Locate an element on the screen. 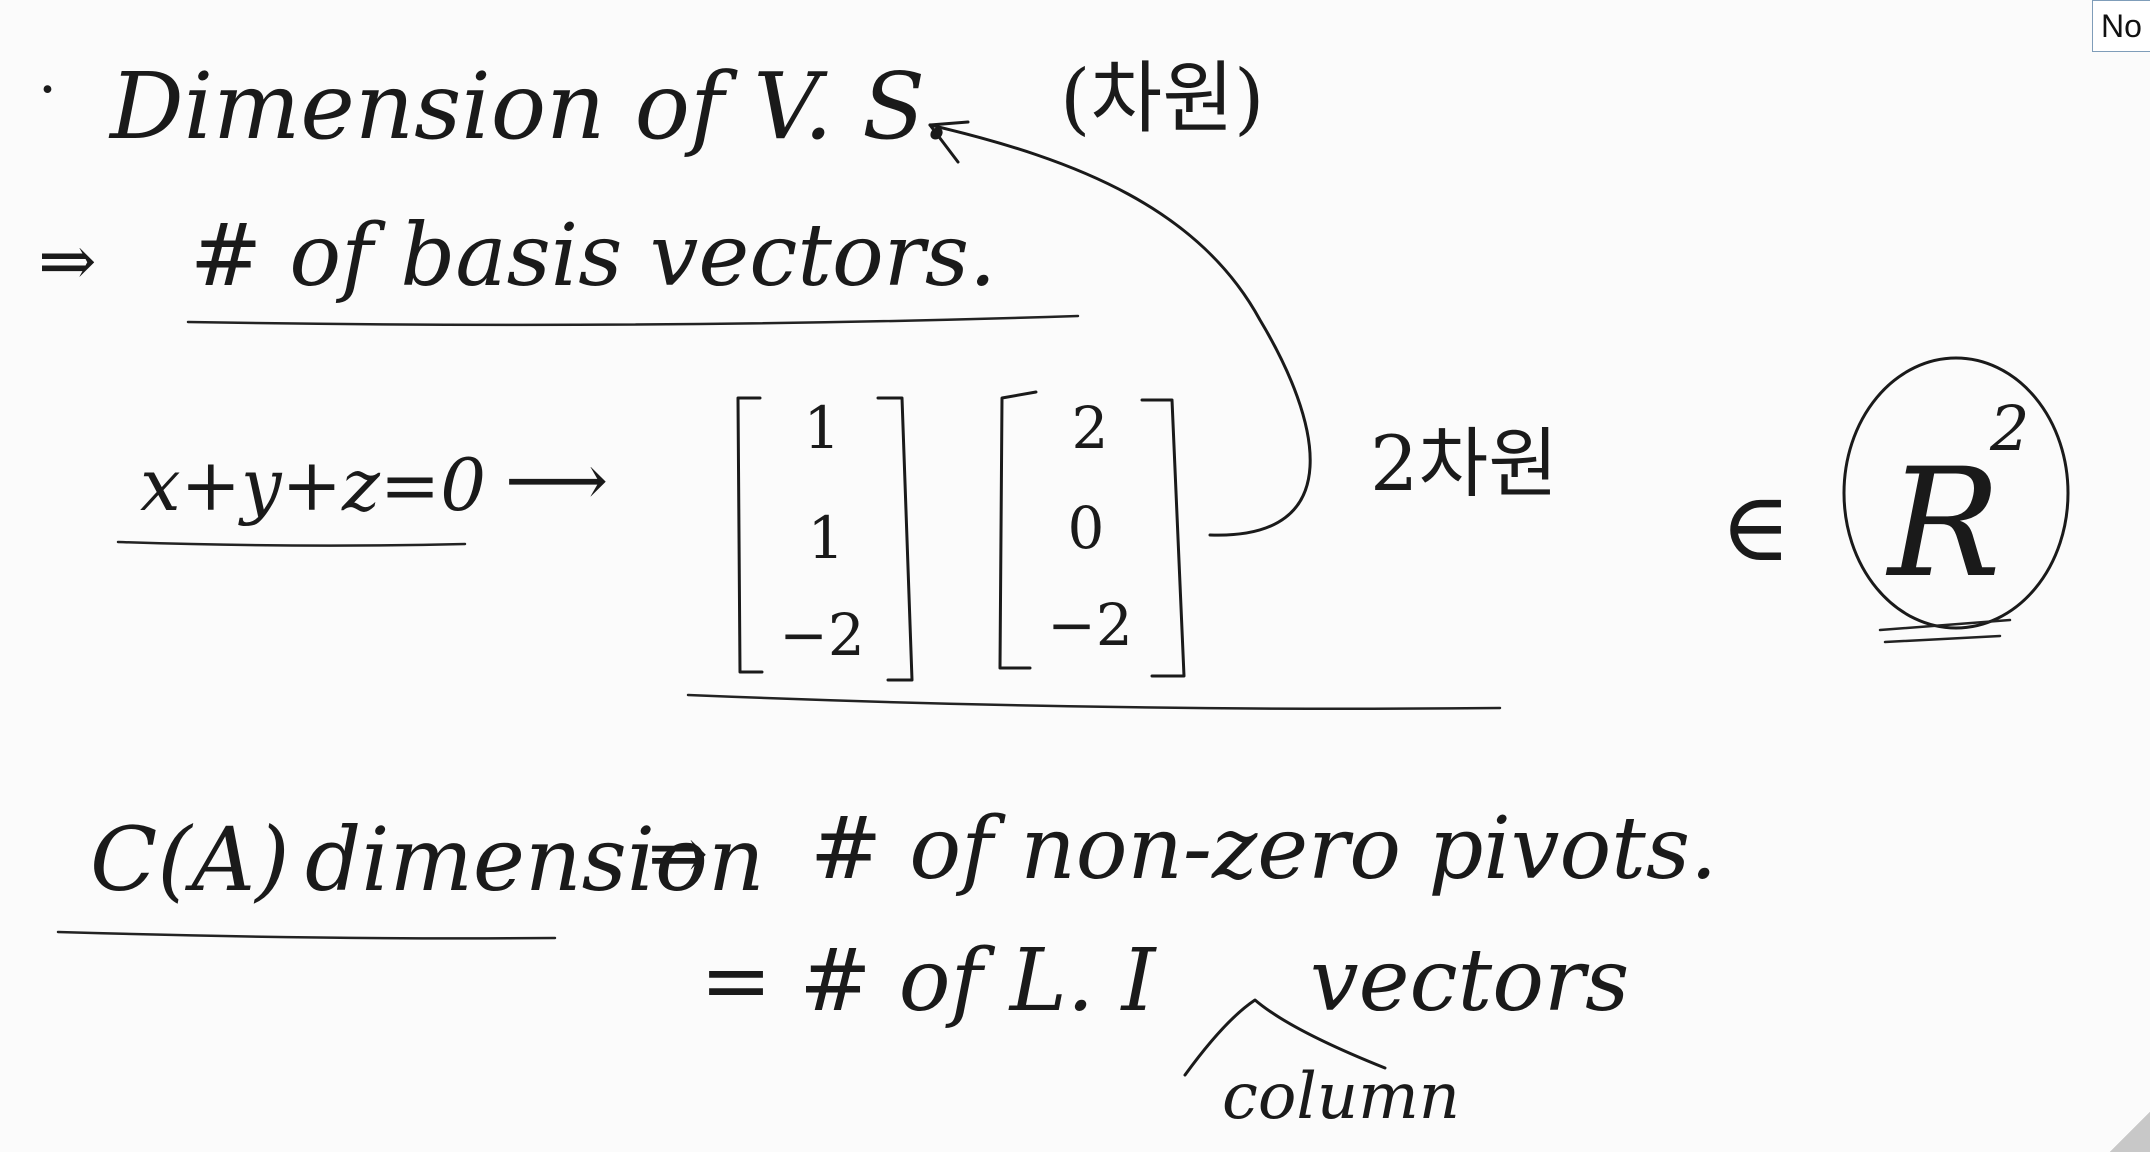 Image resolution: width=2150 pixels, height=1156 pixels. title-dimension-of-vs: Dimension of V. S. is located at coordinates (529, 106).